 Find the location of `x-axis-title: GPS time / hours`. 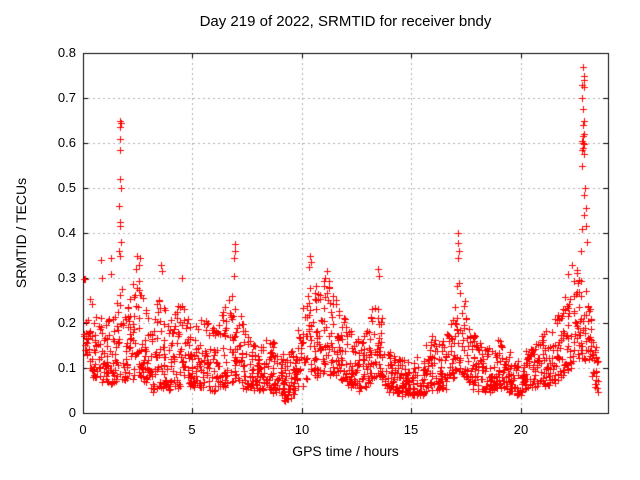

x-axis-title: GPS time / hours is located at coordinates (345, 451).